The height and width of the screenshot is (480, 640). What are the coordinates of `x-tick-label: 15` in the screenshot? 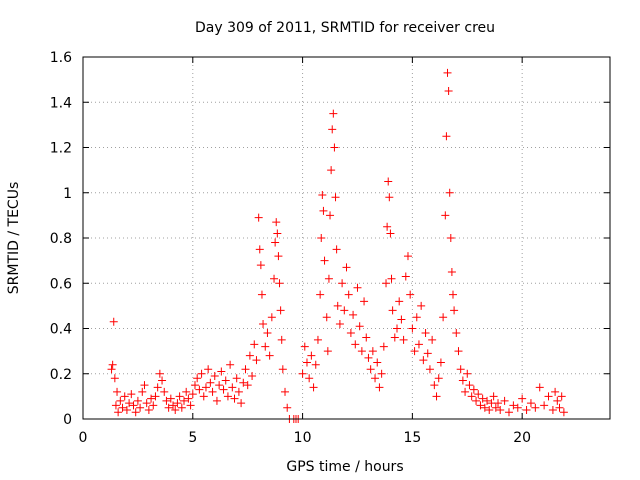 It's located at (412, 438).